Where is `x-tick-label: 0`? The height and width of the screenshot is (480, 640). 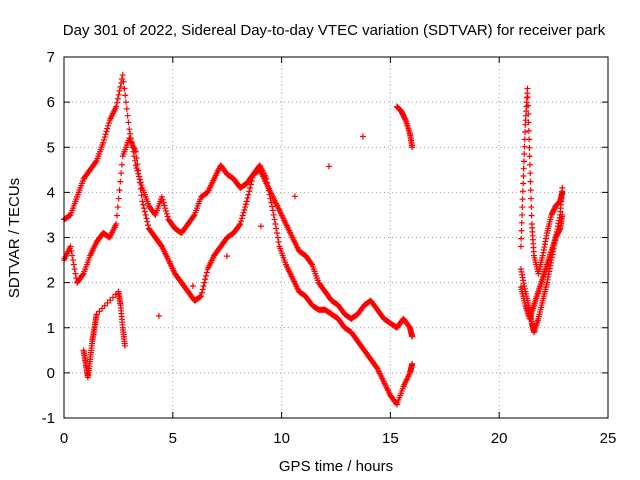
x-tick-label: 0 is located at coordinates (64, 438).